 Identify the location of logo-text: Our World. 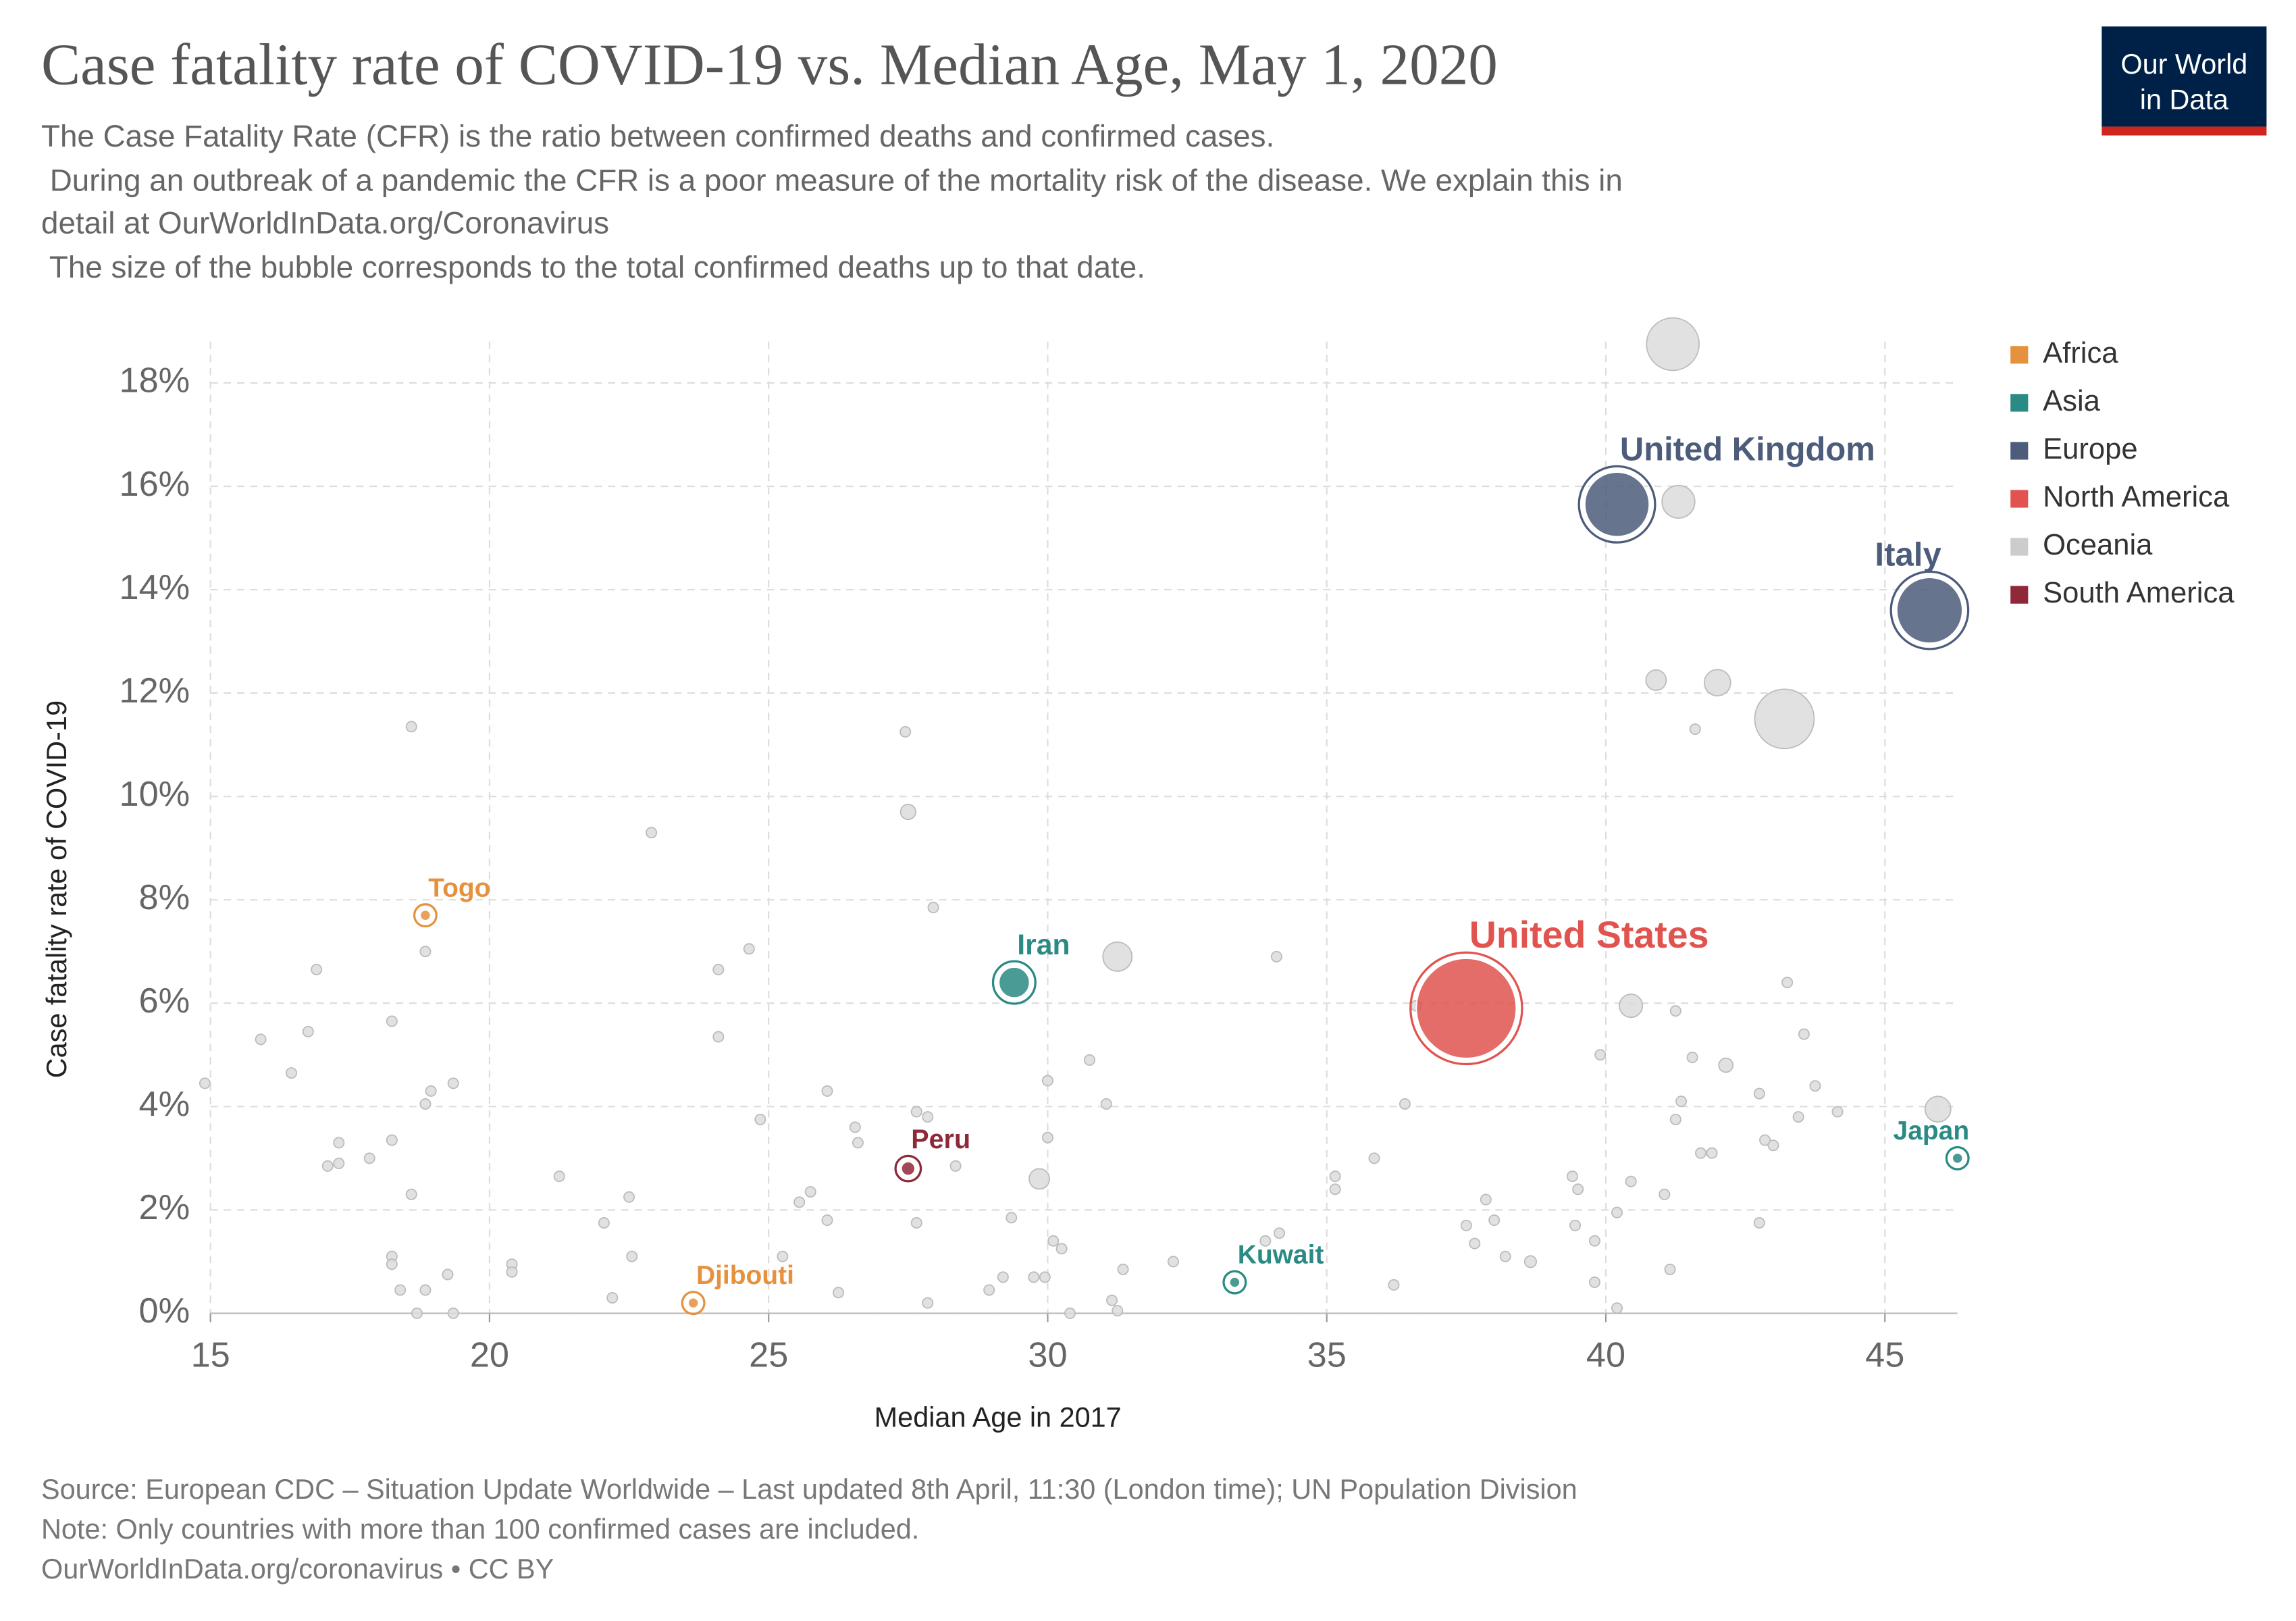
(2183, 64).